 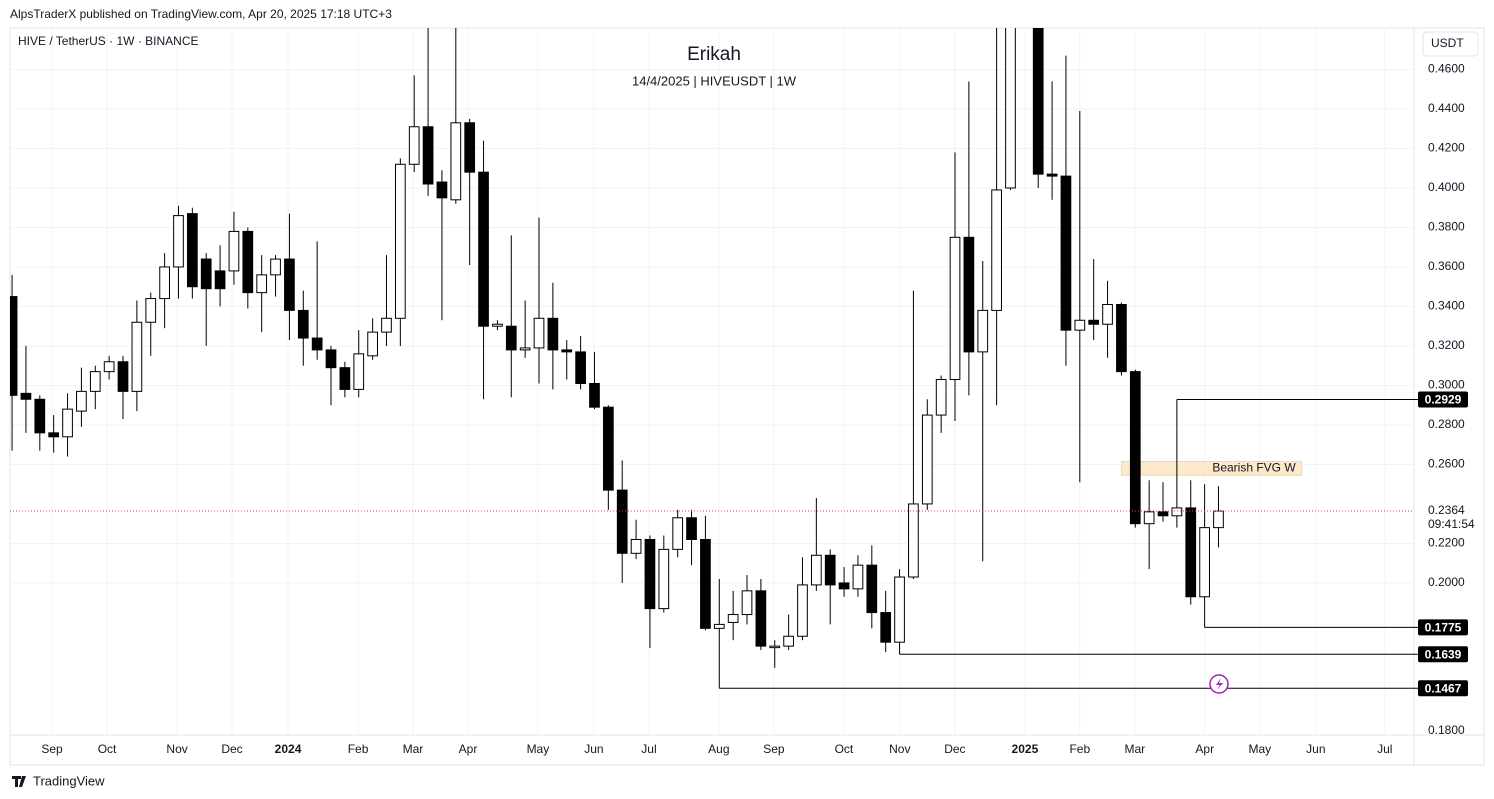 I want to click on x-tick-label: 2024, so click(x=288, y=749).